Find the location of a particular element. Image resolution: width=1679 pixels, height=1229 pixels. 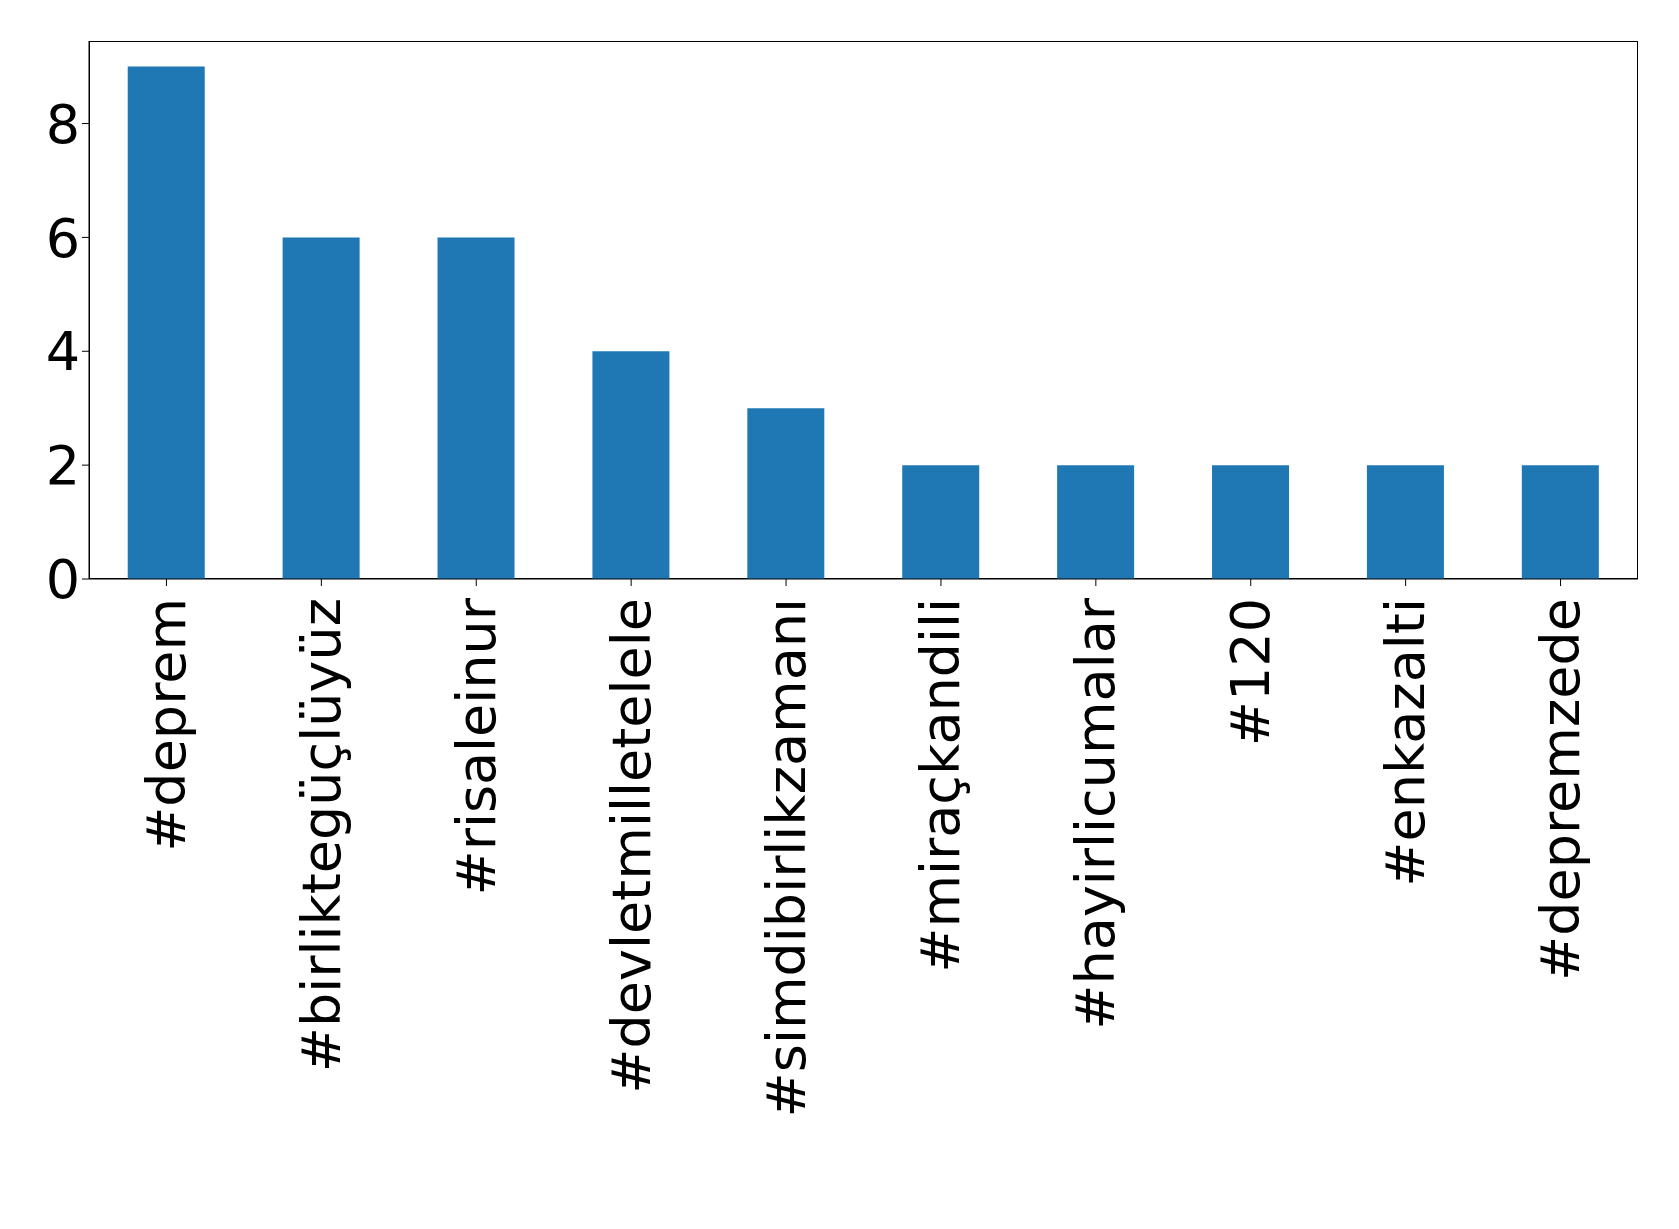

x-tick-label: #depremzede is located at coordinates (1561, 789).